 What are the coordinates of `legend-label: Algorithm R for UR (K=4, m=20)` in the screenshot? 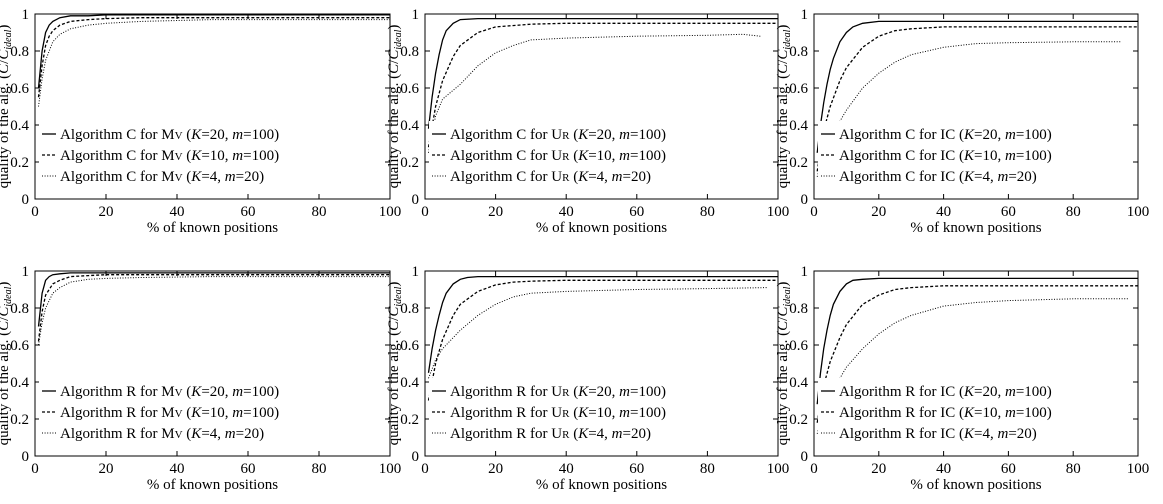 It's located at (550, 434).